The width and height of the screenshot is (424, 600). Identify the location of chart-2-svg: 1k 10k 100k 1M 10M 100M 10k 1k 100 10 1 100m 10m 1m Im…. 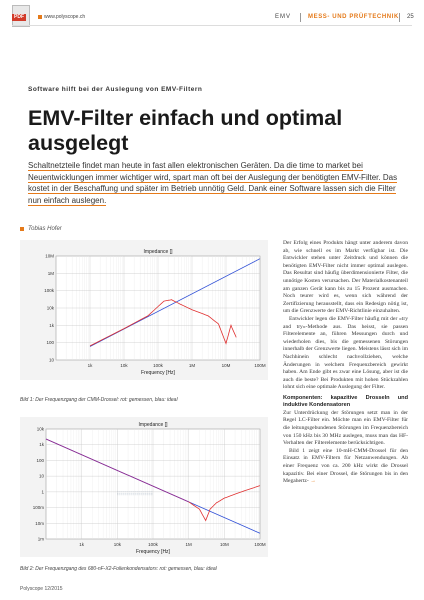
(149, 488).